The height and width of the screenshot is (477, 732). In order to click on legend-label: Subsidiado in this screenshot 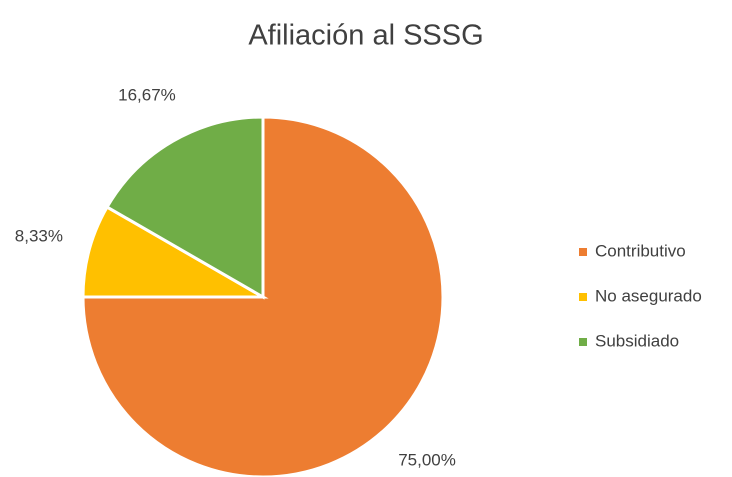, I will do `click(637, 340)`.